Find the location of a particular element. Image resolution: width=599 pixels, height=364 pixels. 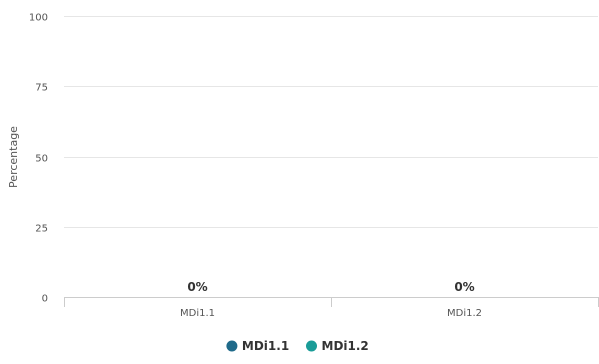

y-tick-label: 0 is located at coordinates (45, 299).